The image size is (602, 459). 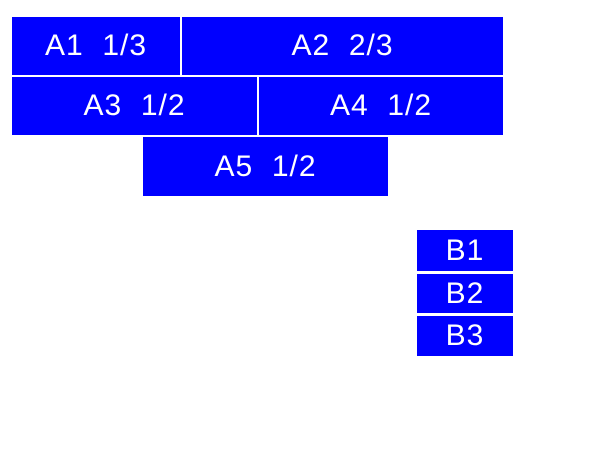 What do you see at coordinates (265, 166) in the screenshot?
I see `box-a5: A5 1/2` at bounding box center [265, 166].